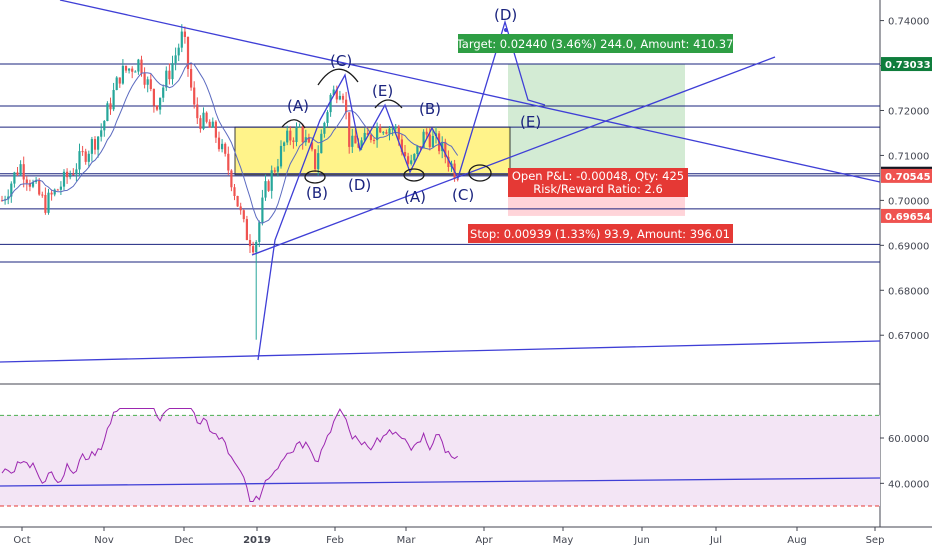 This screenshot has height=550, width=932. I want to click on rsi-line, so click(229, 455).